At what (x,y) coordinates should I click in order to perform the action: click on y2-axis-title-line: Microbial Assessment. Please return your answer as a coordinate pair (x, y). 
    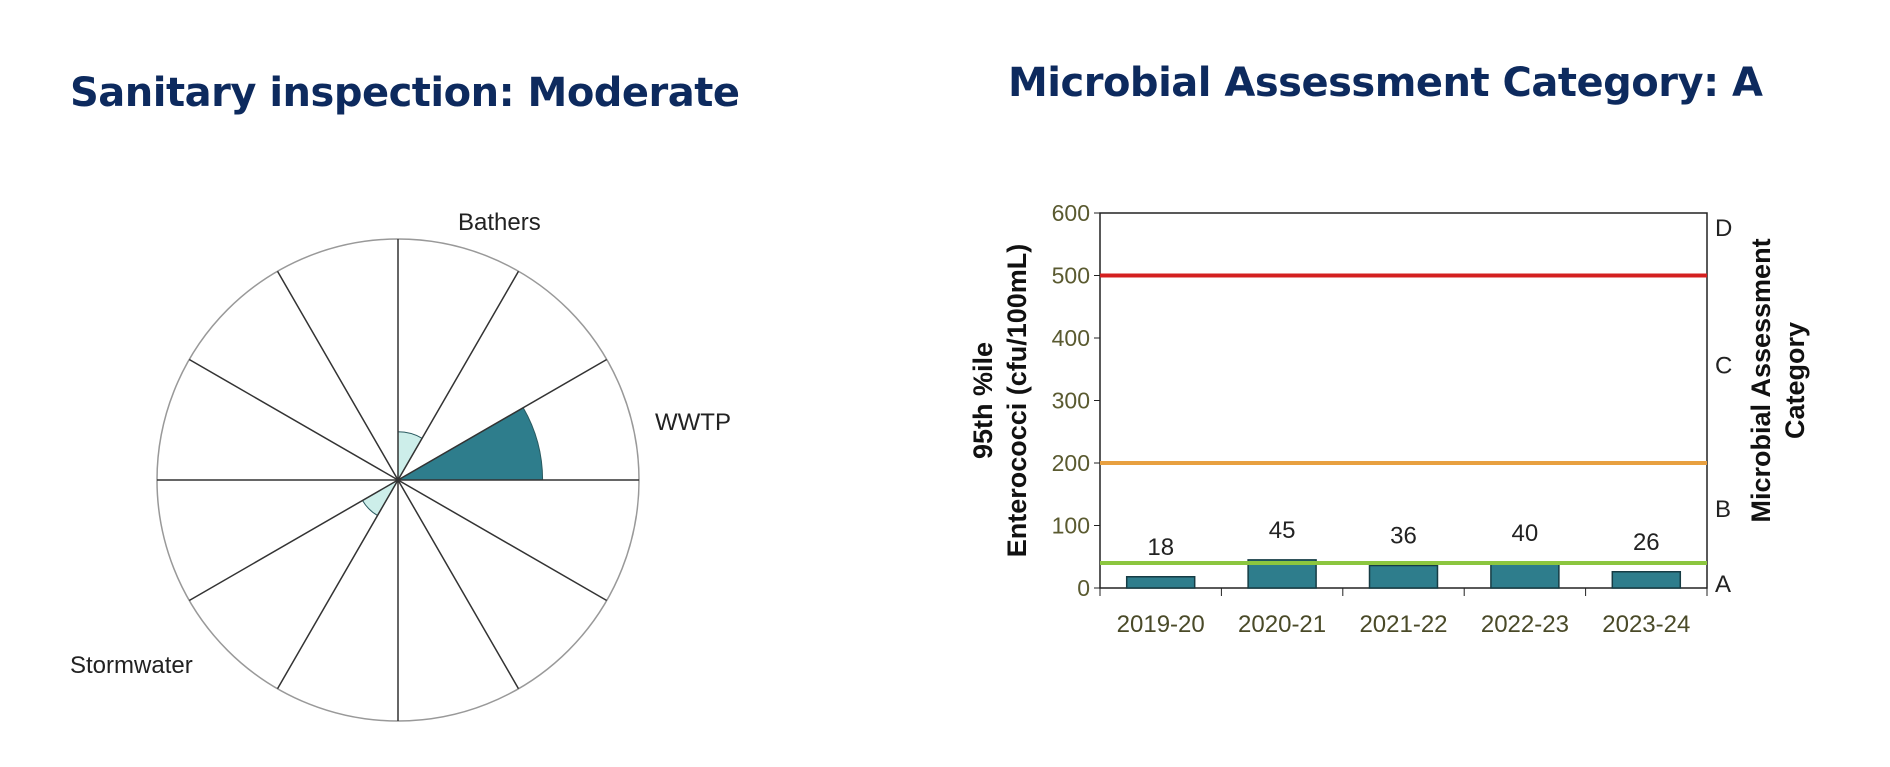
    Looking at the image, I should click on (1761, 380).